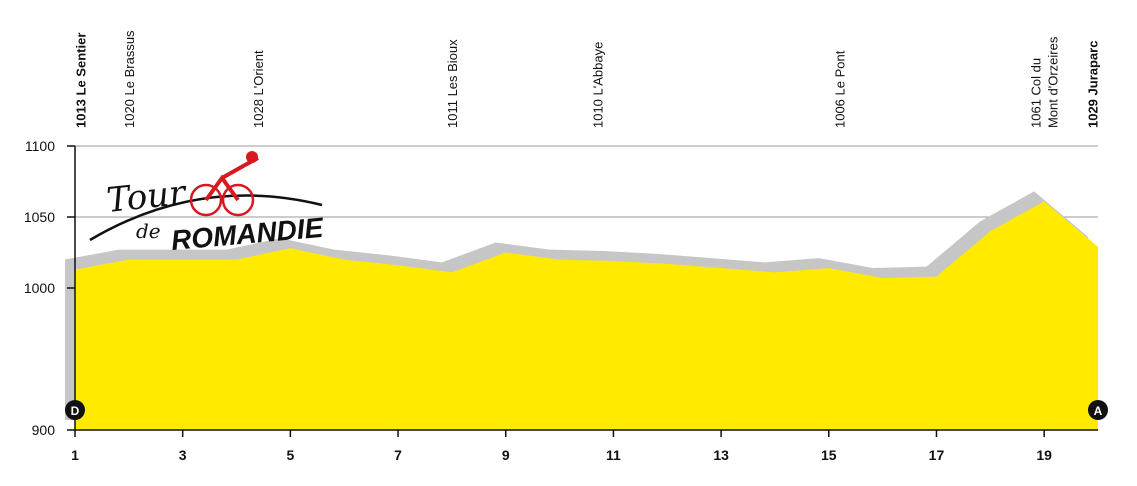 This screenshot has width=1137, height=486. I want to click on place-label: 1013 Le Sentier, so click(80, 80).